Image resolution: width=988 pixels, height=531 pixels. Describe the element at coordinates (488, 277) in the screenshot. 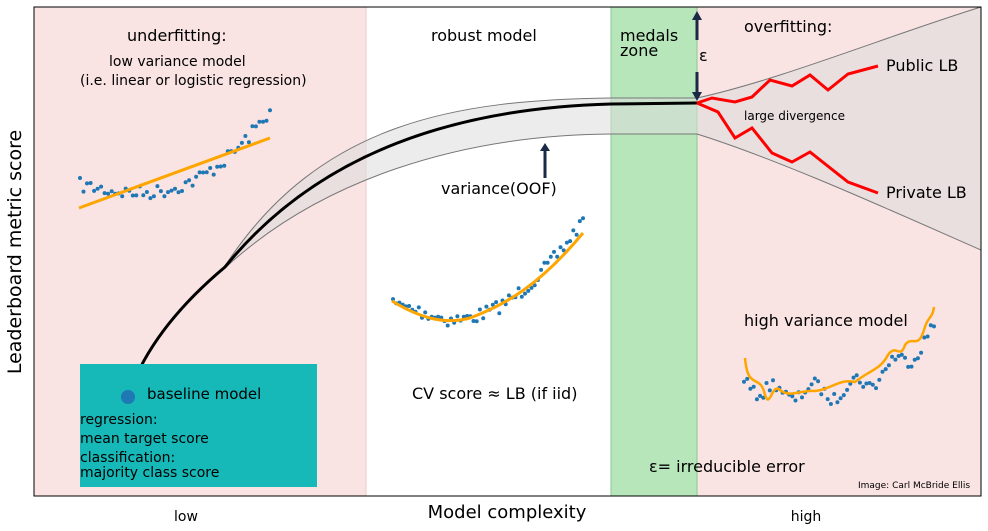

I see `robust-fit-curve` at that location.